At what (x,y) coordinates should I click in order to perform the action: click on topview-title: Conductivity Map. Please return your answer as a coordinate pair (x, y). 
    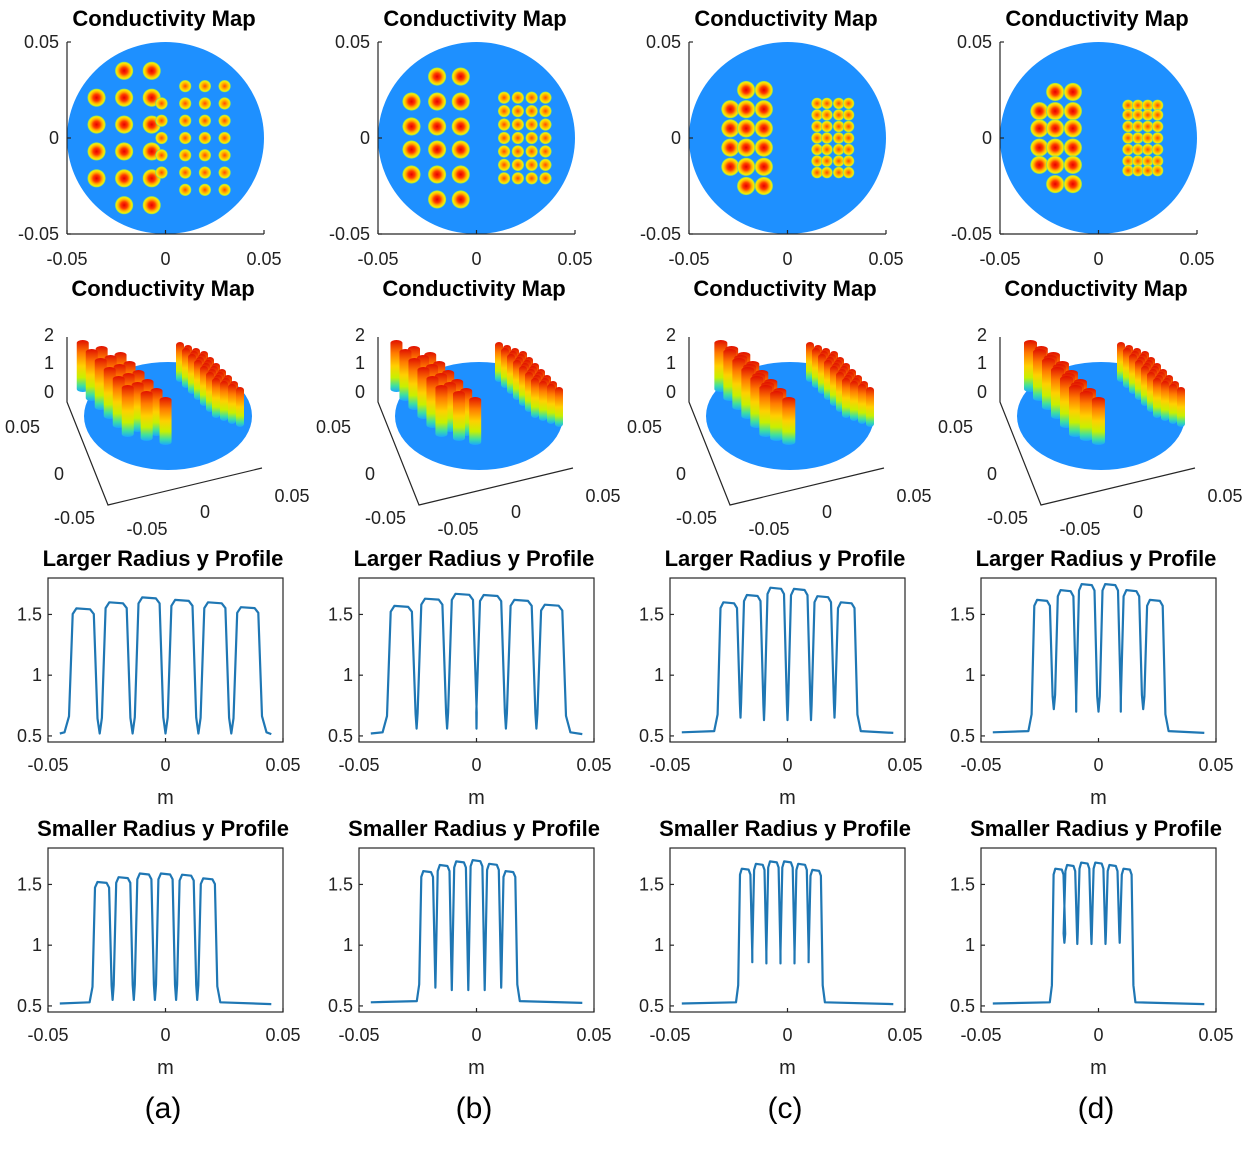
    Looking at the image, I should click on (1096, 18).